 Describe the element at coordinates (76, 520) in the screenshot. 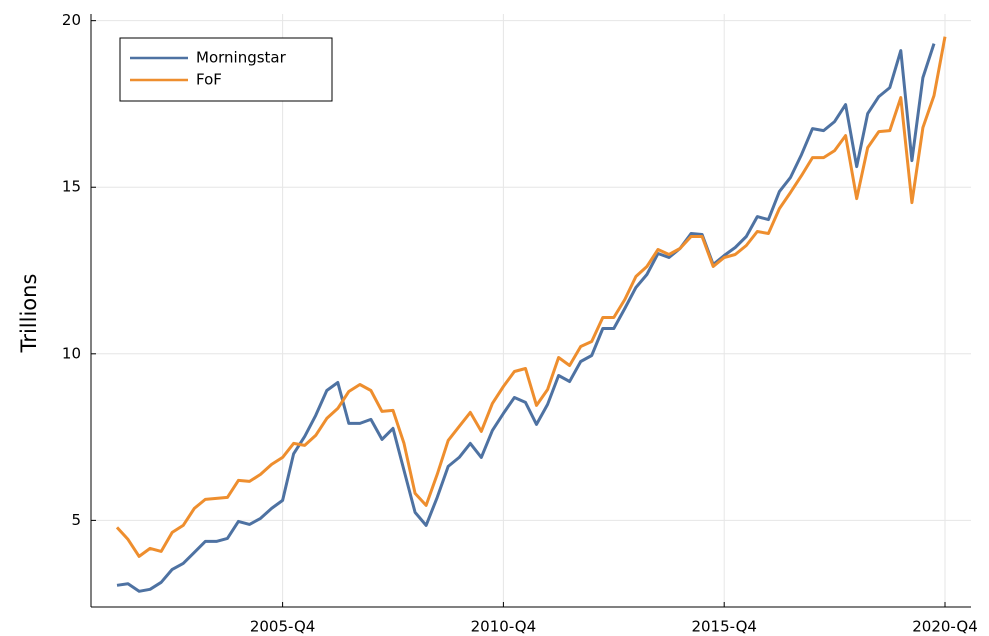

I see `y-tick-label: 5` at that location.